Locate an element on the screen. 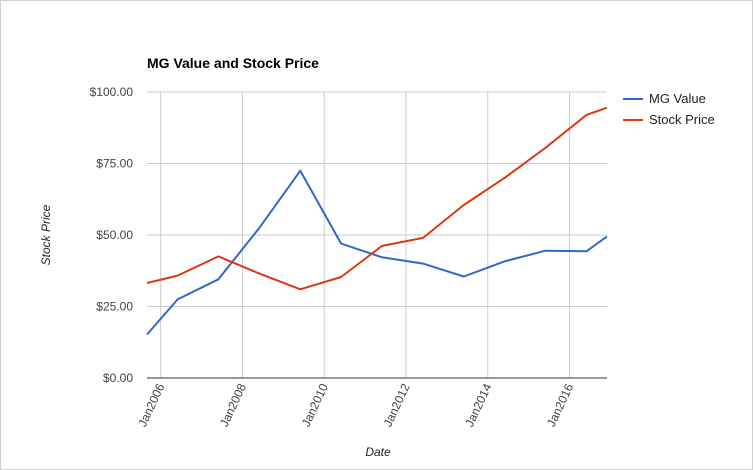  legend: MG Value Stock Price is located at coordinates (669, 109).